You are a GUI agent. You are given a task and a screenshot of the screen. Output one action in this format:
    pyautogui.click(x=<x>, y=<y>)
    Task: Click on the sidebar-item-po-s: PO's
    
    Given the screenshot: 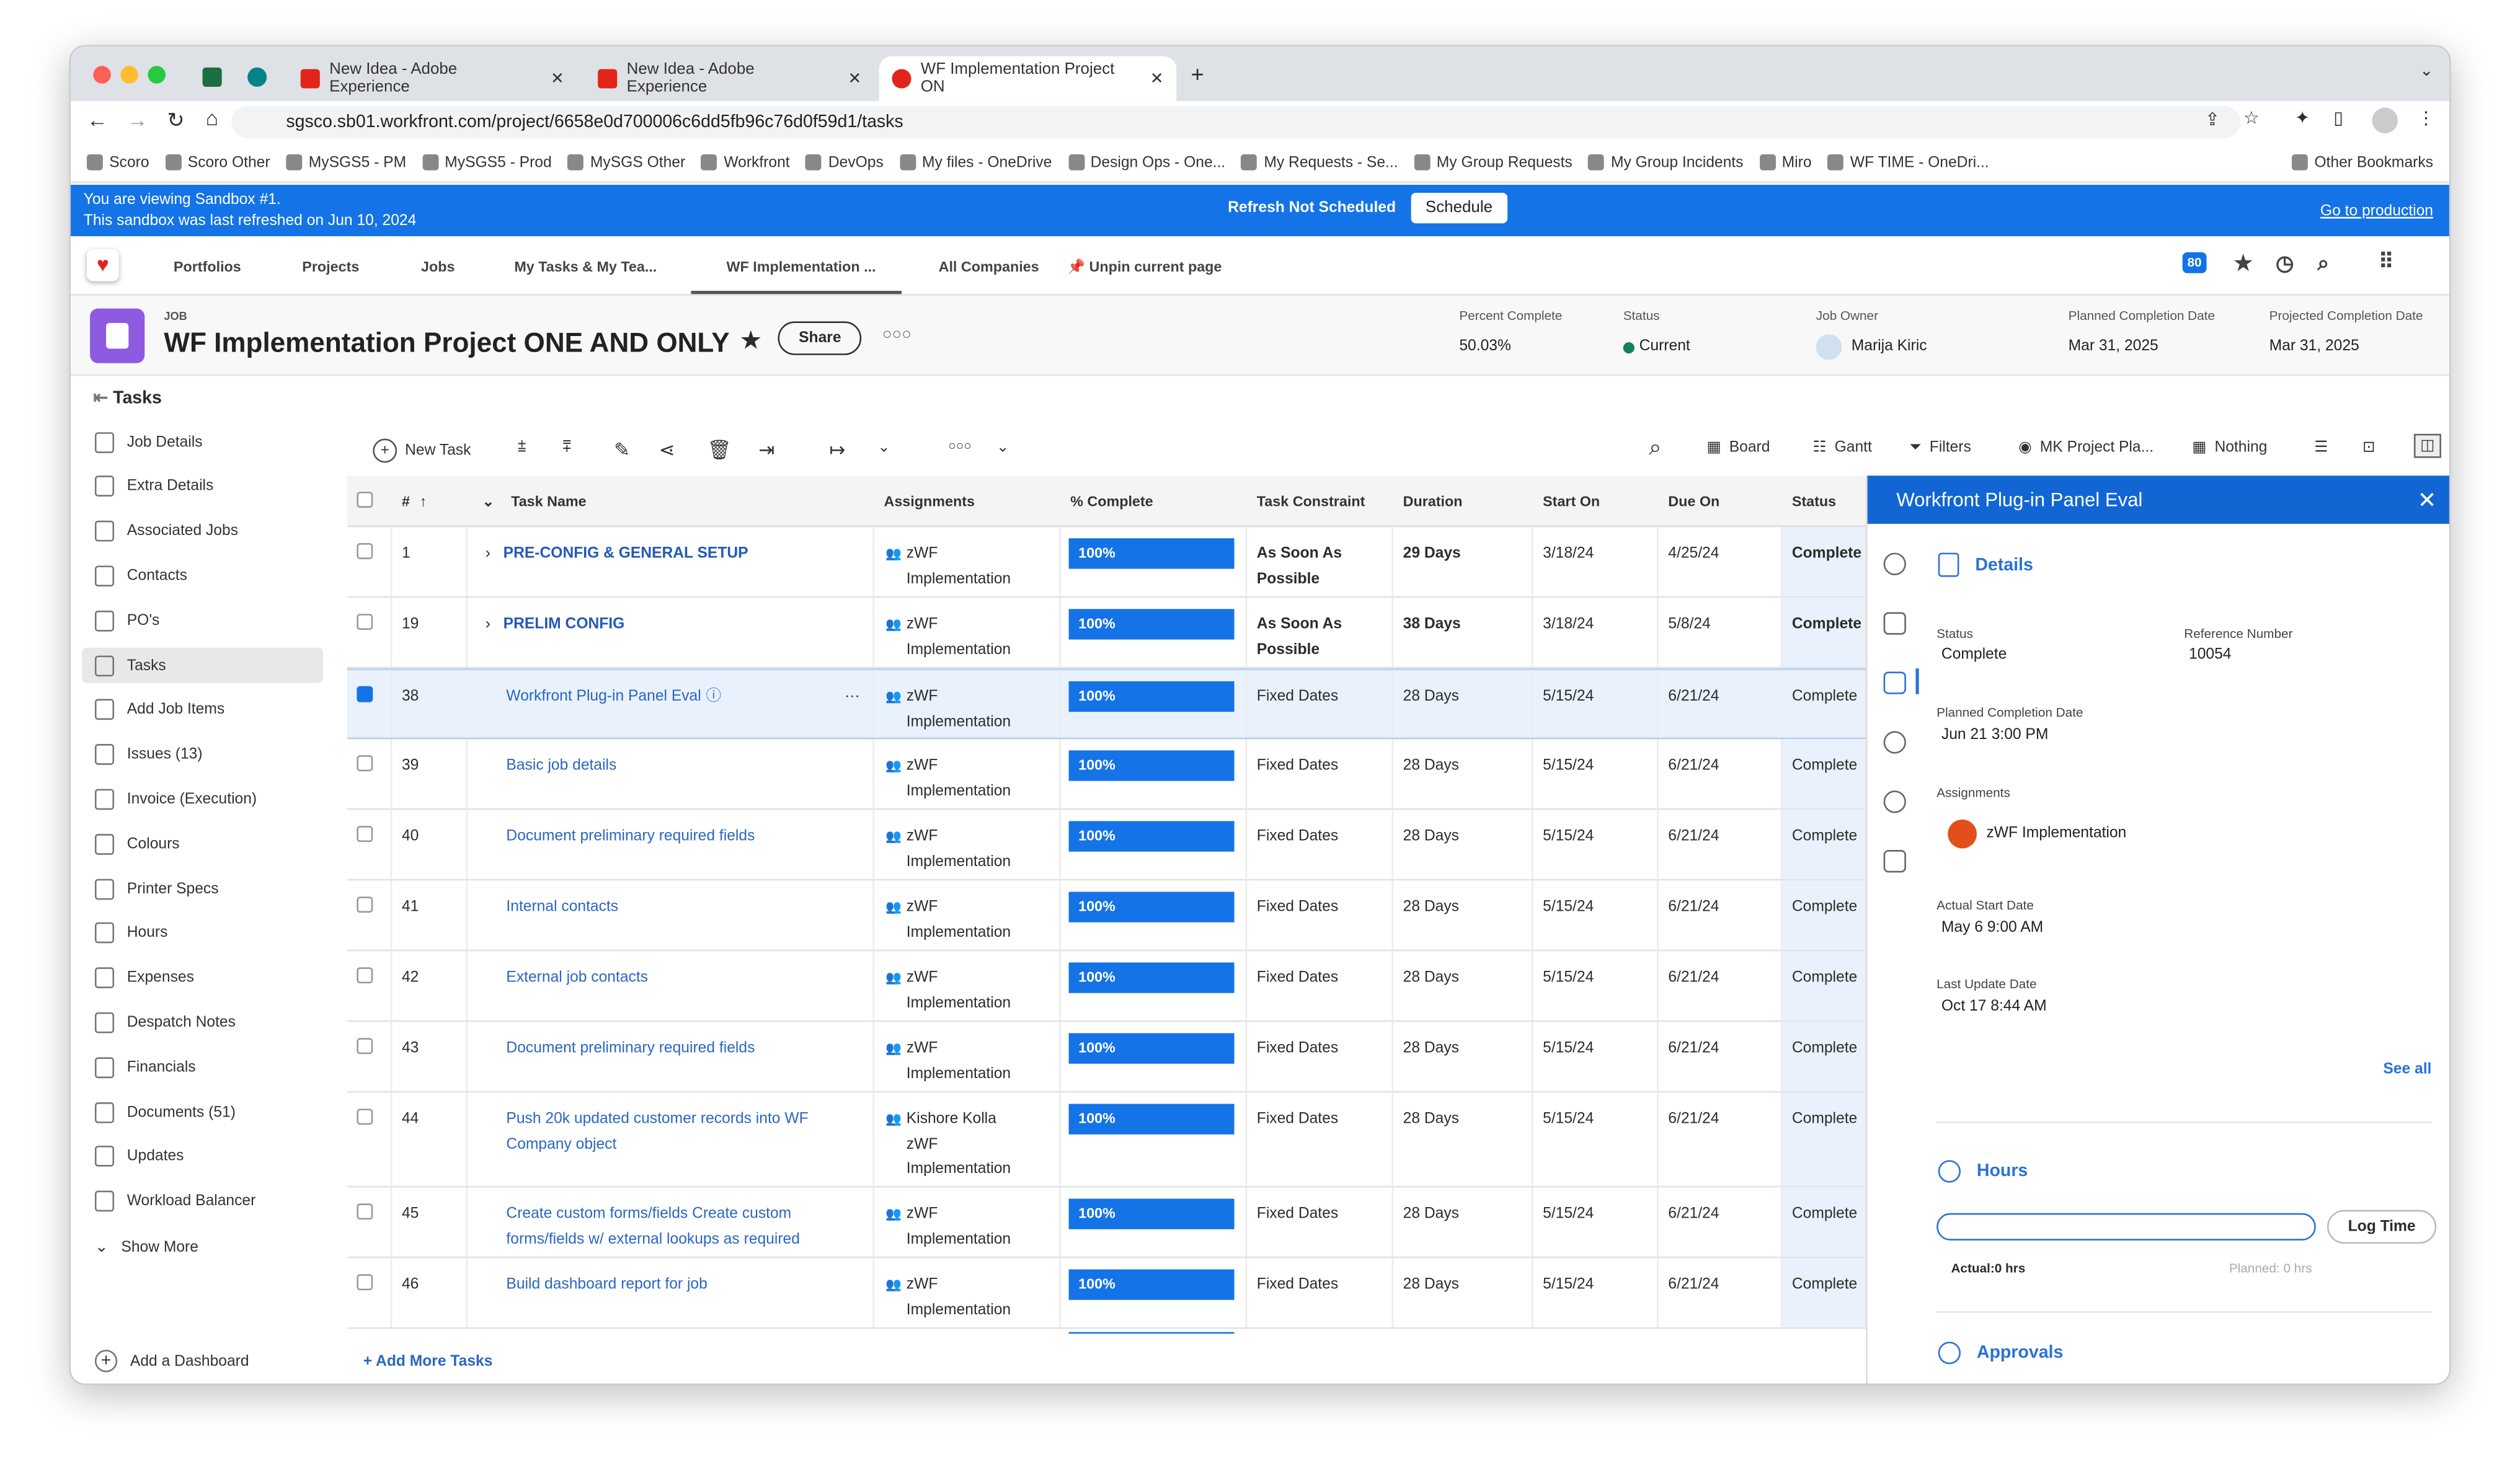 What is the action you would take?
    pyautogui.click(x=202, y=620)
    